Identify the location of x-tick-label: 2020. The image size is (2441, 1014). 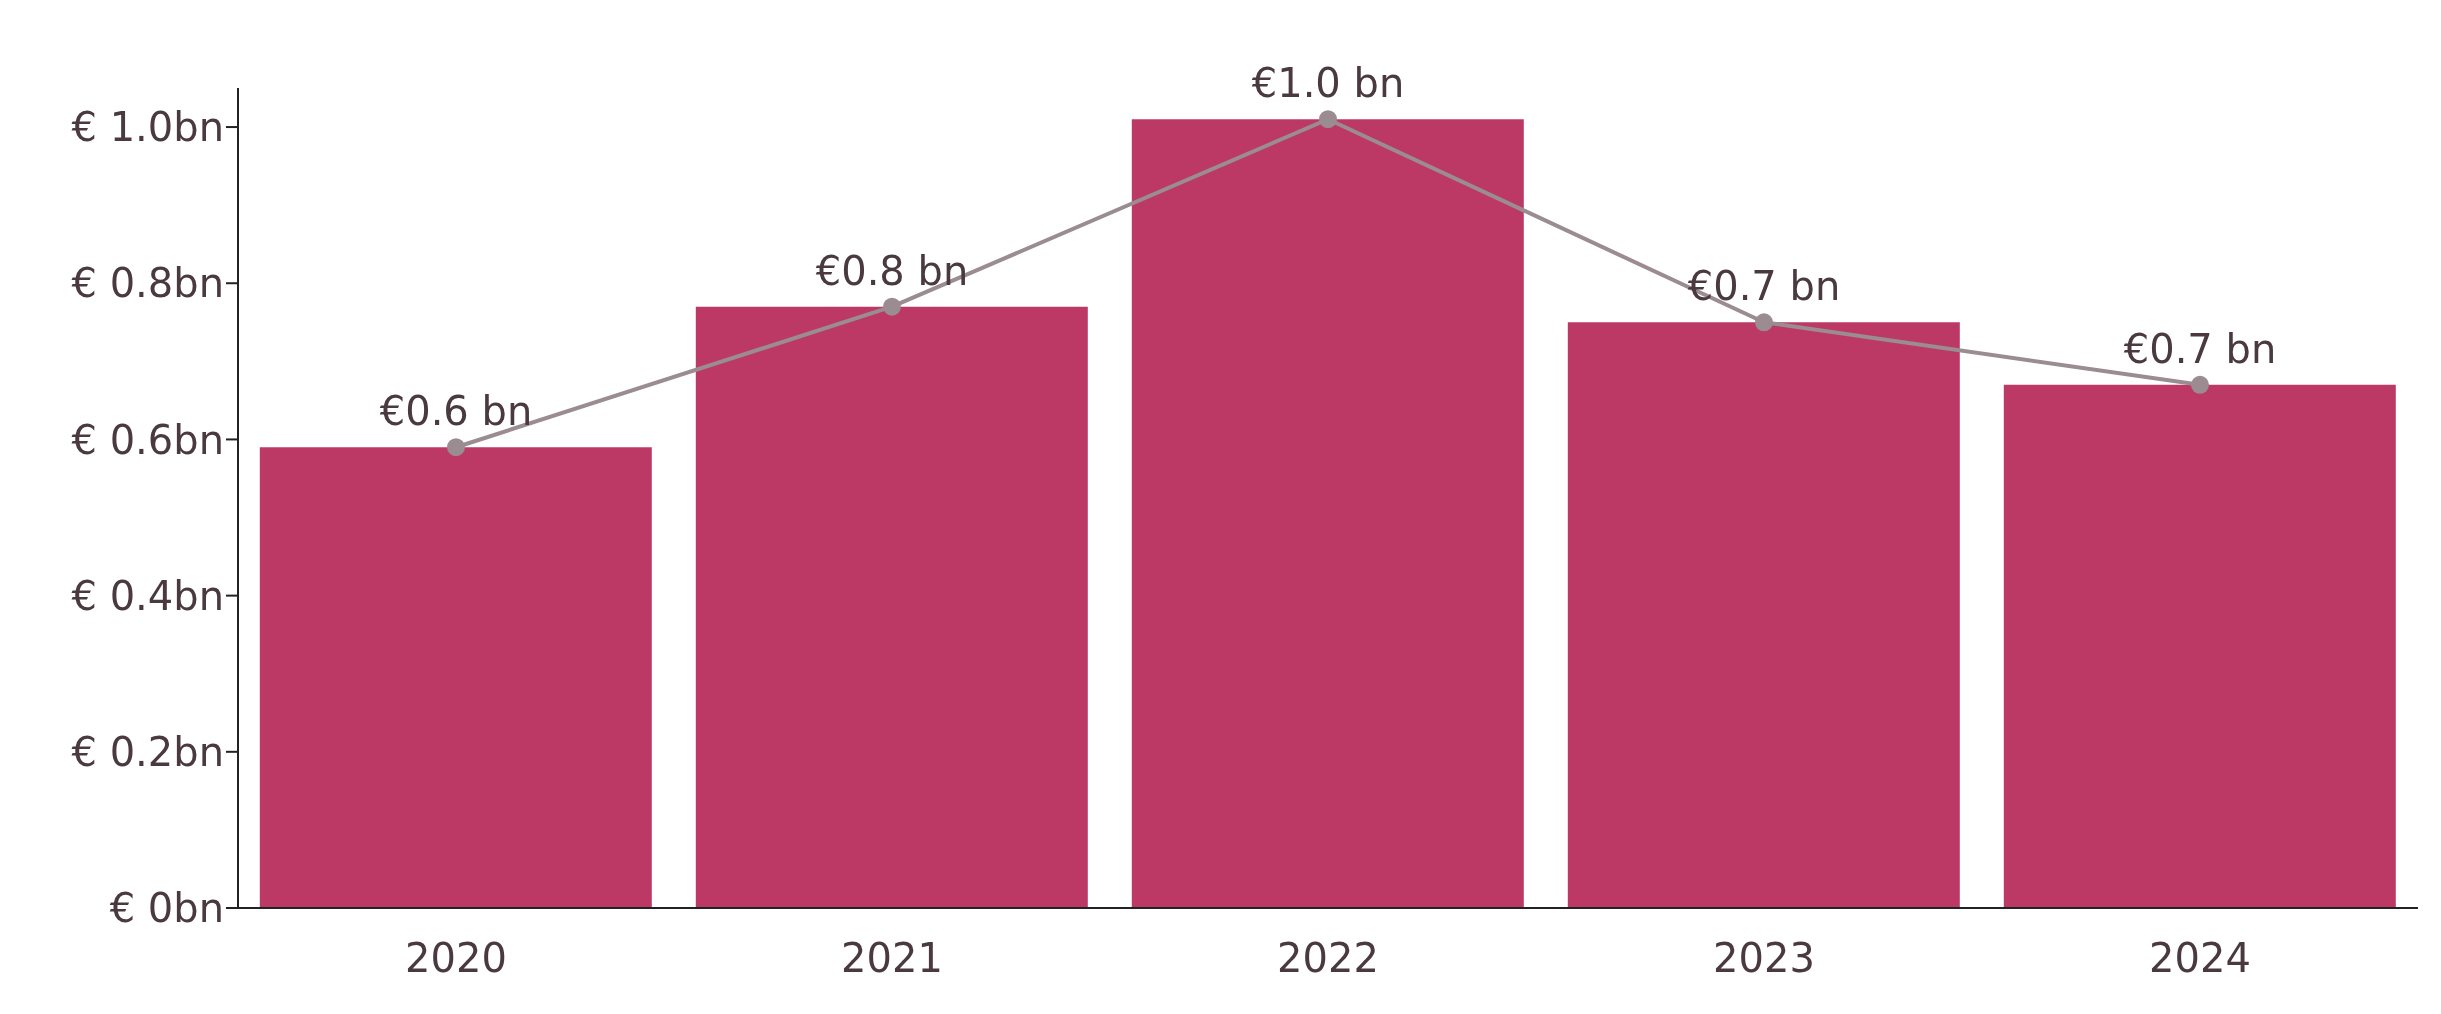
(456, 958).